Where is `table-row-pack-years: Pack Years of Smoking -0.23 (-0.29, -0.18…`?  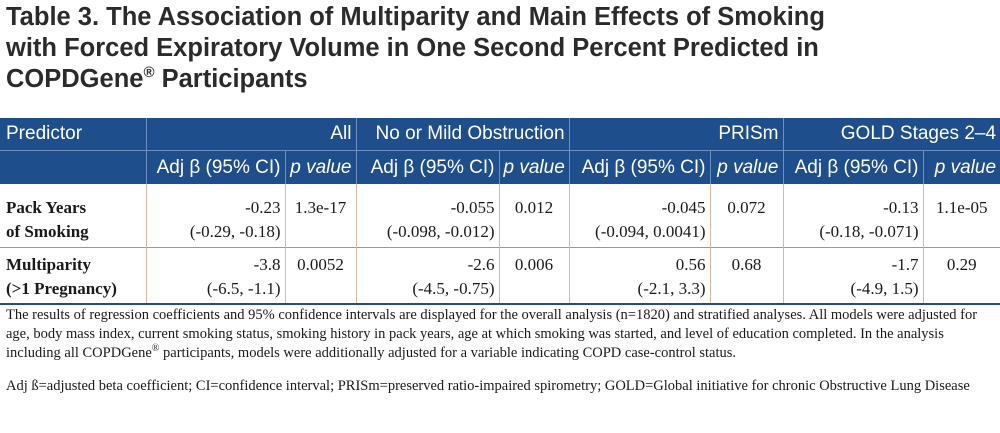
table-row-pack-years: Pack Years of Smoking -0.23 (-0.29, -0.18… is located at coordinates (500, 216).